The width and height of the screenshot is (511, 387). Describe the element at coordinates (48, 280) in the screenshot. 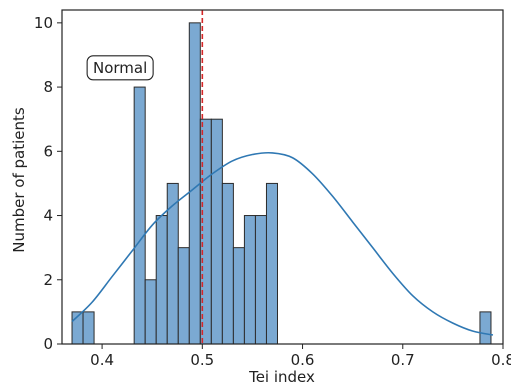

I see `y-tick-label: 2` at that location.